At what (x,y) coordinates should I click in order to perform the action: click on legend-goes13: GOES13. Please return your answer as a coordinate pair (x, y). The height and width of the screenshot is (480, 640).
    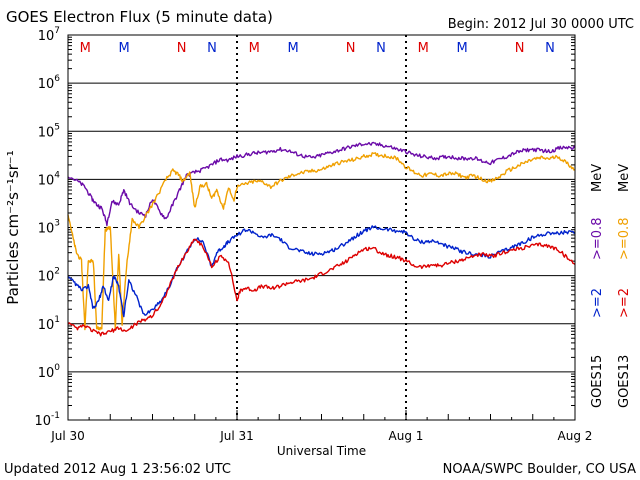
    Looking at the image, I should click on (624, 381).